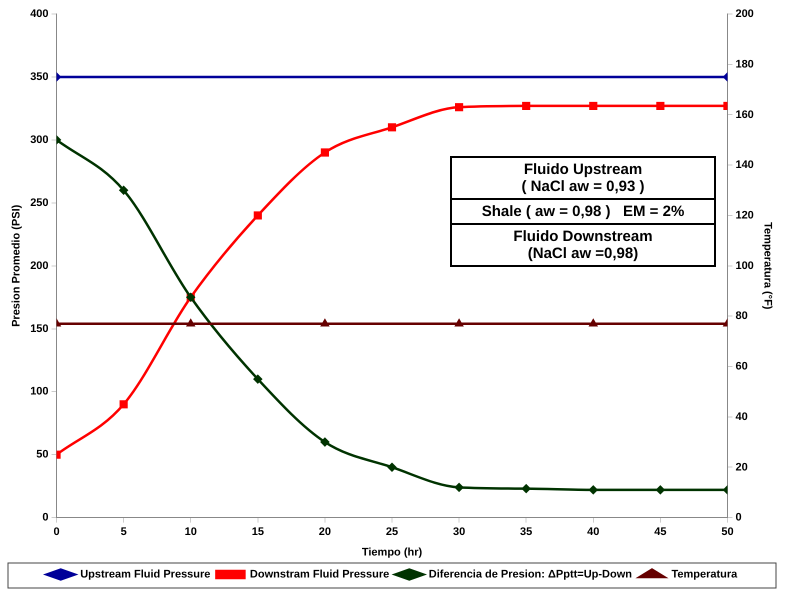  Describe the element at coordinates (39, 76) in the screenshot. I see `y-tick-label: 350` at that location.